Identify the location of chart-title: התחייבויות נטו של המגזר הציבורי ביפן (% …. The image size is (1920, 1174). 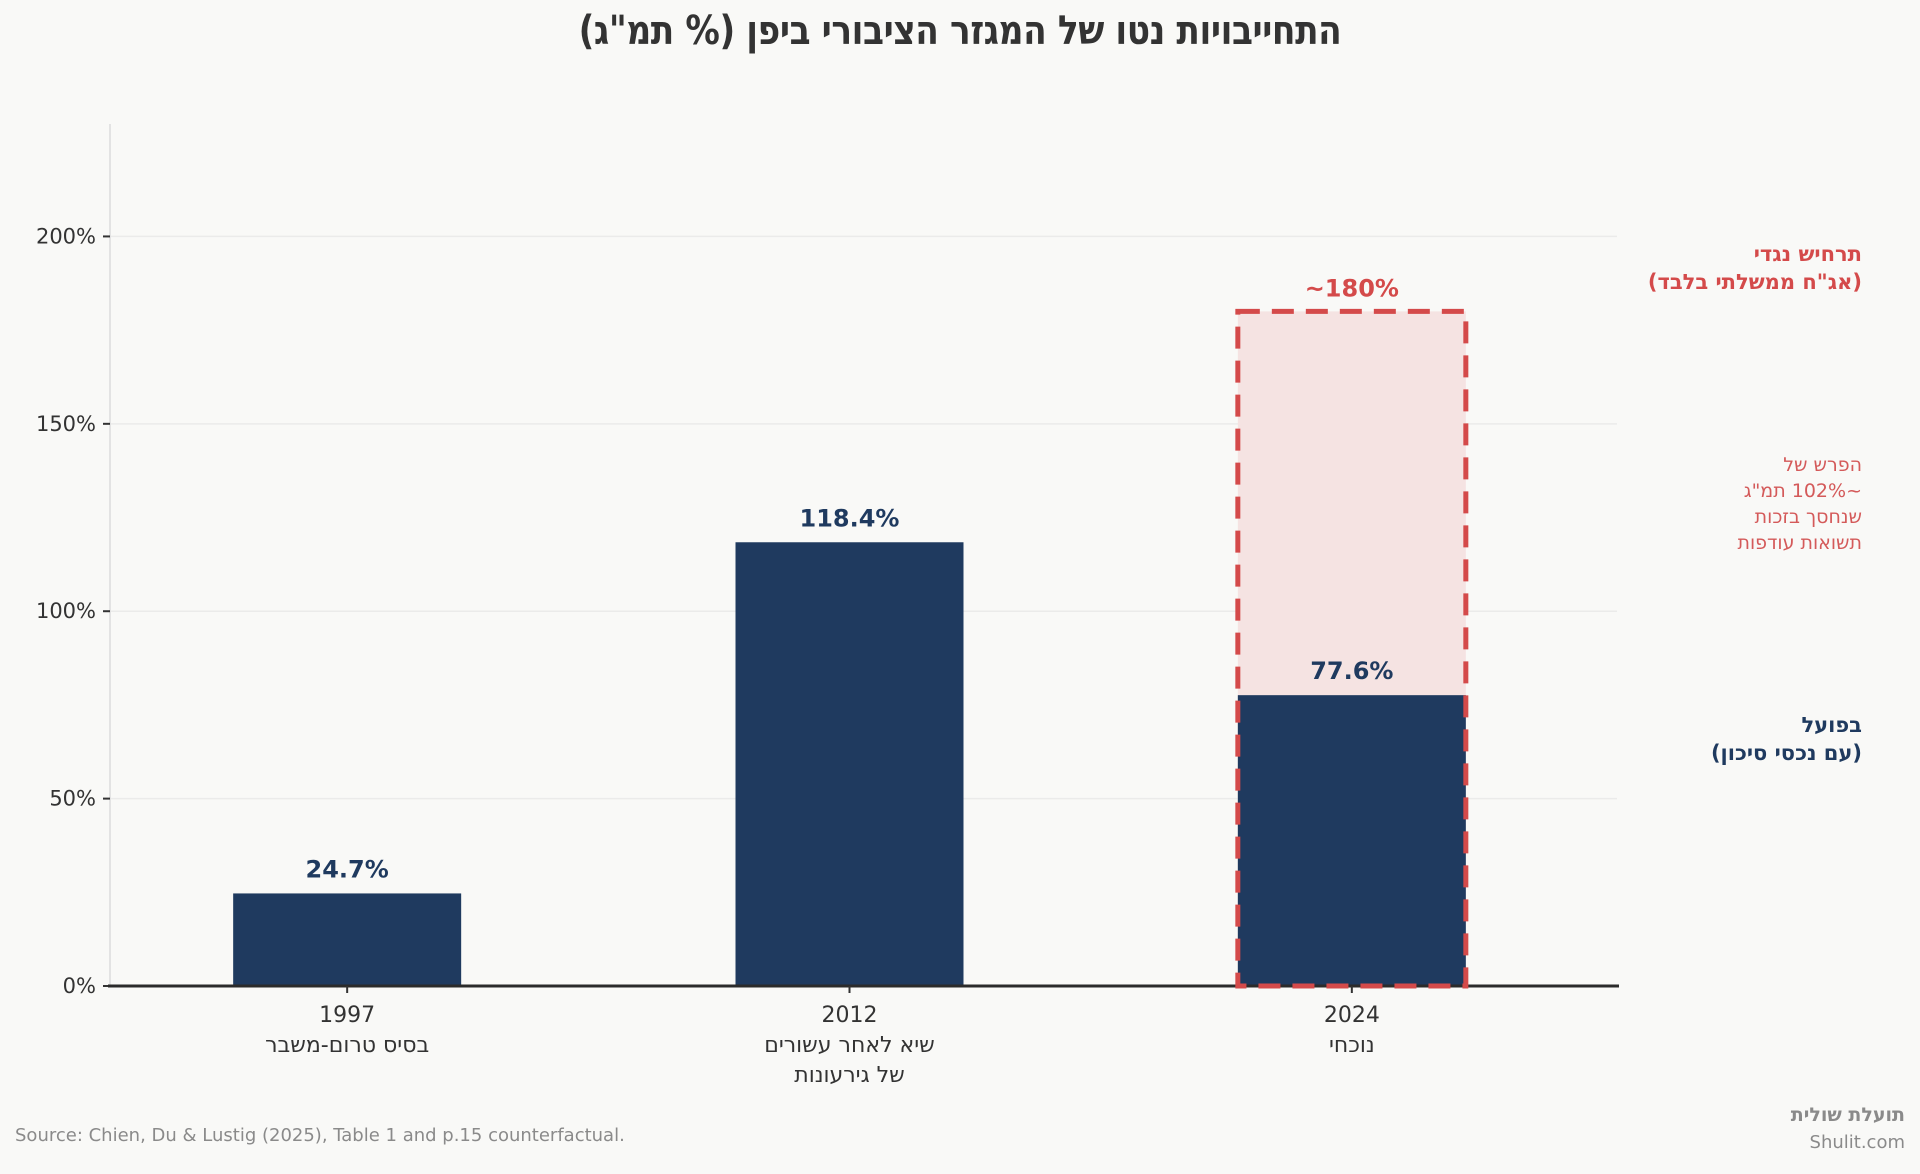
(960, 31).